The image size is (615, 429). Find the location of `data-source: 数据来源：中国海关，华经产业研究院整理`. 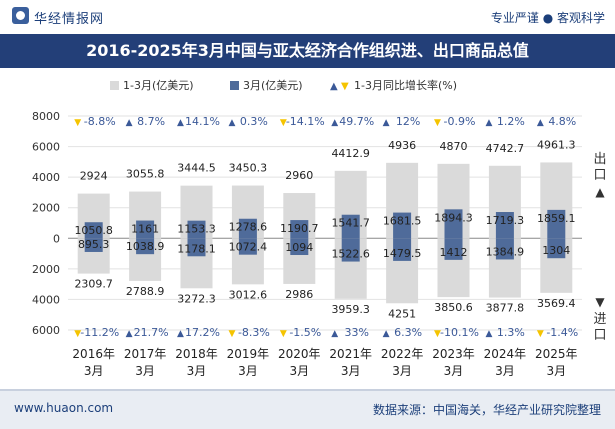

data-source: 数据来源：中国海关，华经产业研究院整理 is located at coordinates (486, 410).